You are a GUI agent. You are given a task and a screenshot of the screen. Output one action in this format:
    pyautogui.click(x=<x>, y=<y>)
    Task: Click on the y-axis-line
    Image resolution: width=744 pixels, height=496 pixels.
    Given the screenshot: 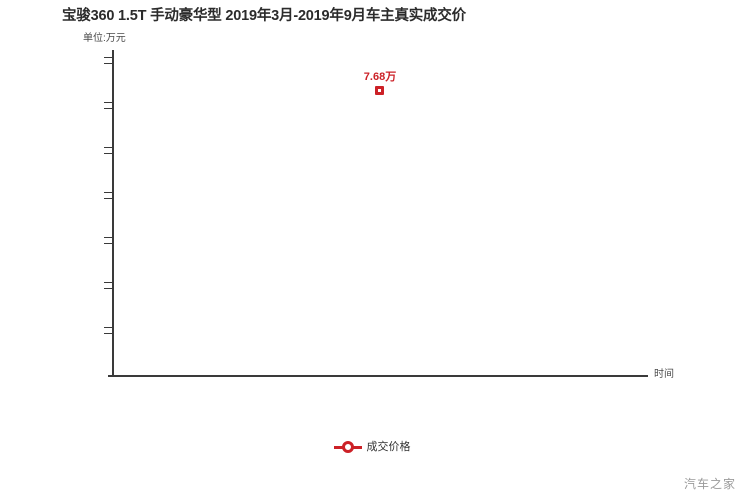 What is the action you would take?
    pyautogui.click(x=113, y=213)
    